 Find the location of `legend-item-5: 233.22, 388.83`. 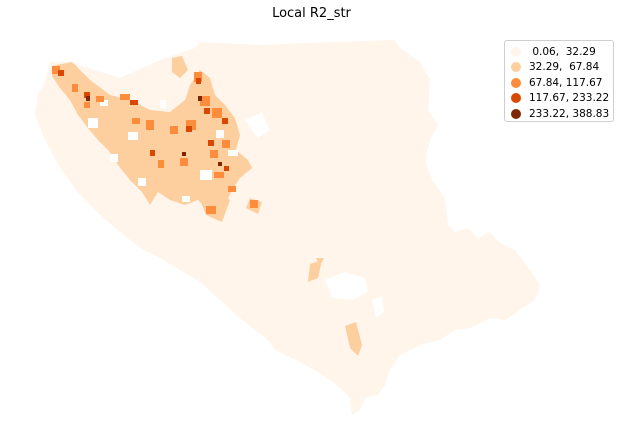

legend-item-5: 233.22, 388.83 is located at coordinates (562, 114).